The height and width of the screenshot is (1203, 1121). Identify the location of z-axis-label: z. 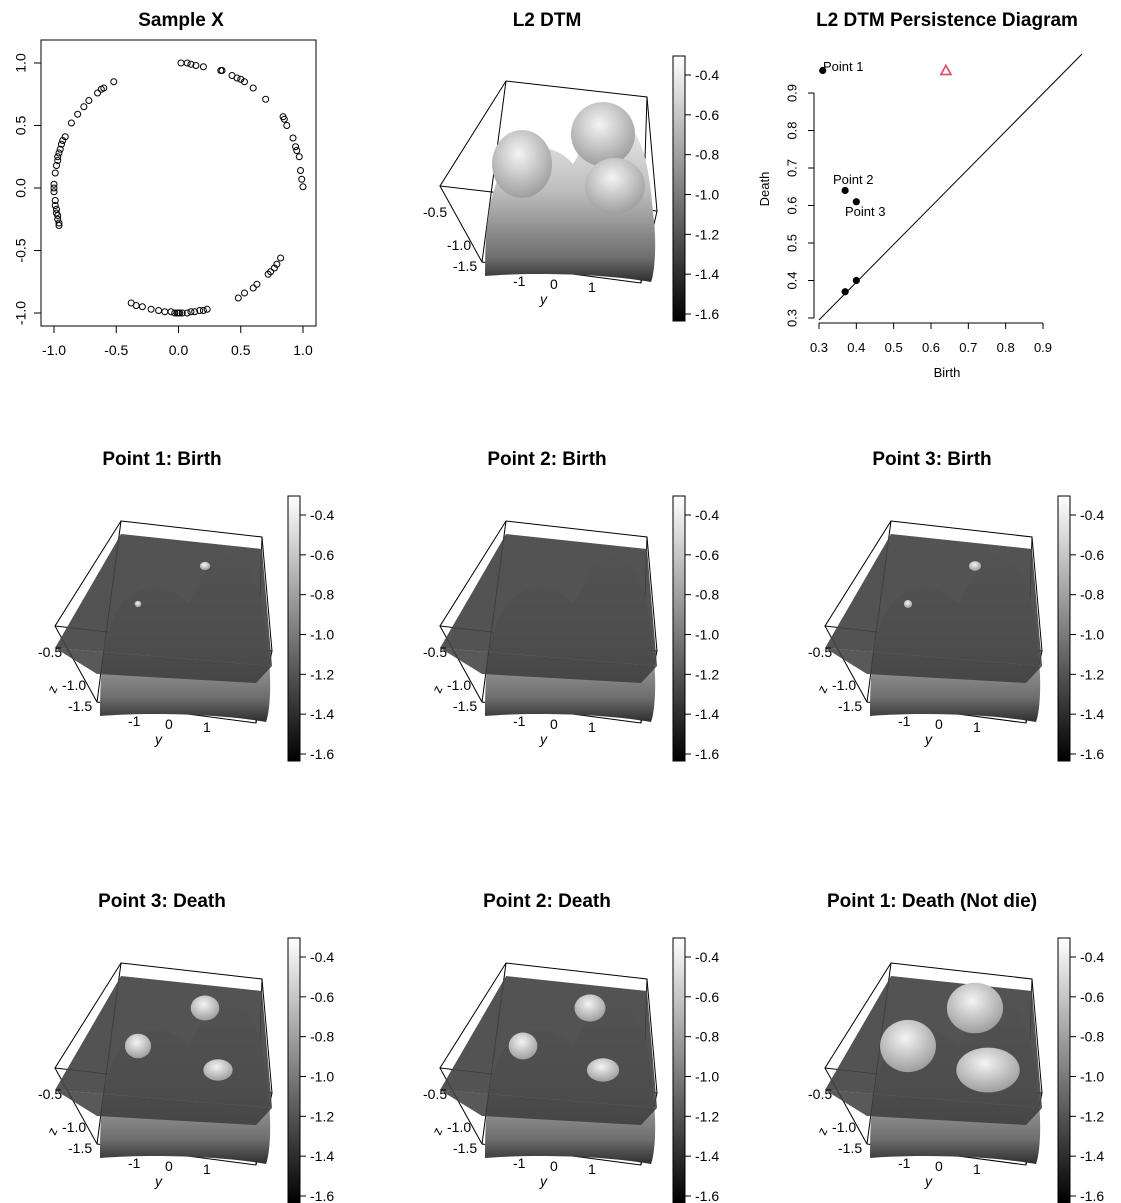
(52, 1131).